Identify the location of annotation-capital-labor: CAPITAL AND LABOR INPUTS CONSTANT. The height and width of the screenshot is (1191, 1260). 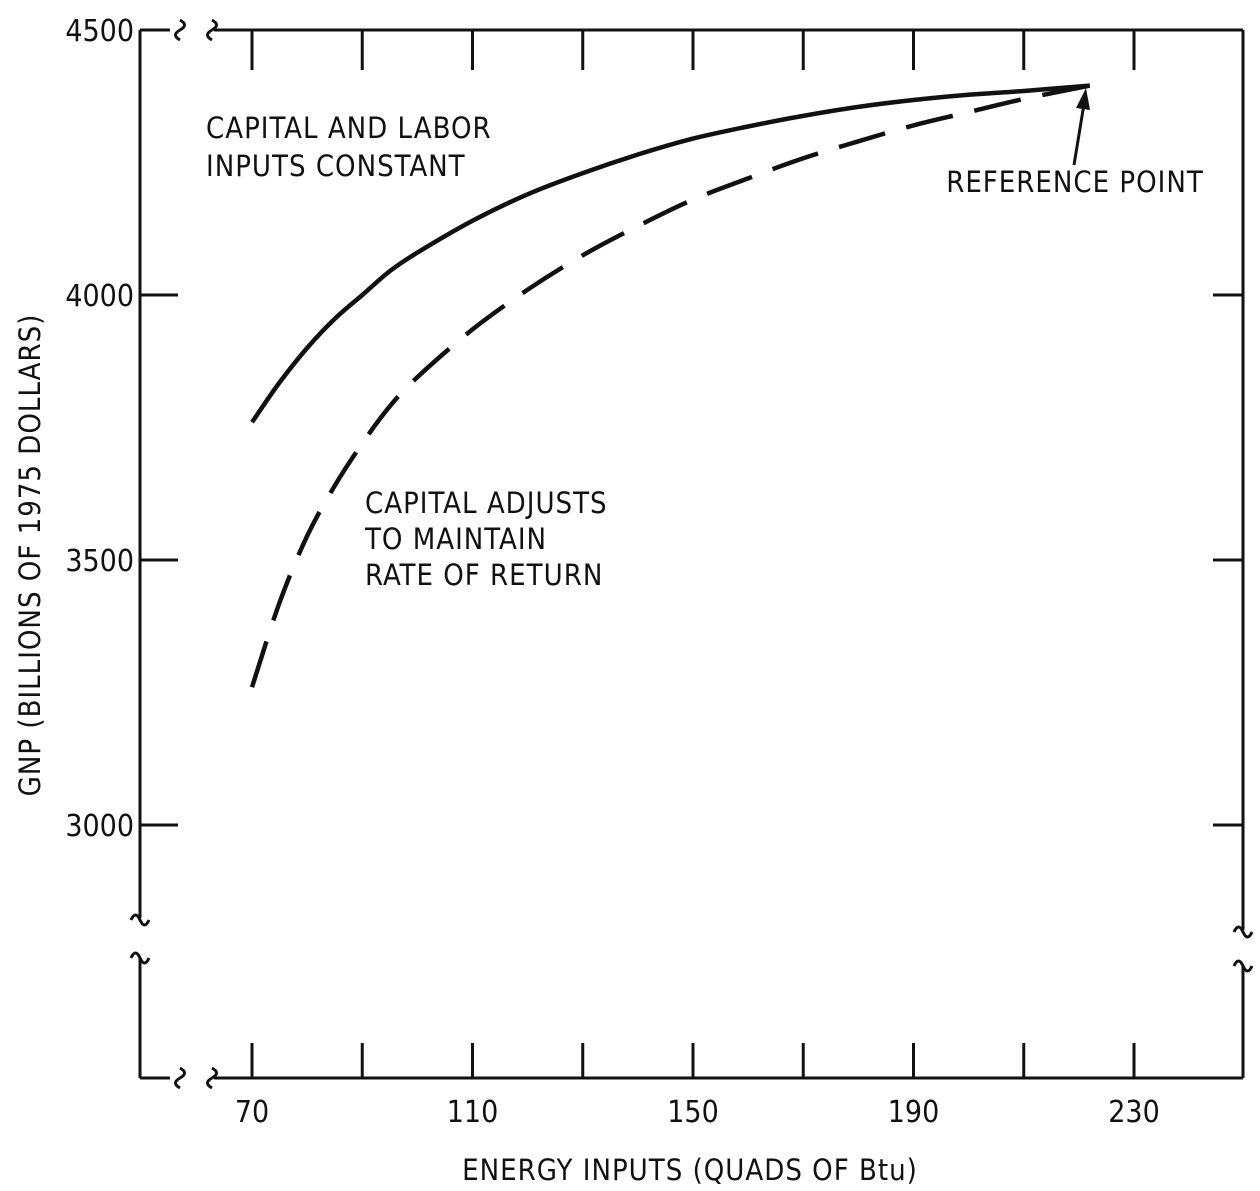
(353, 147).